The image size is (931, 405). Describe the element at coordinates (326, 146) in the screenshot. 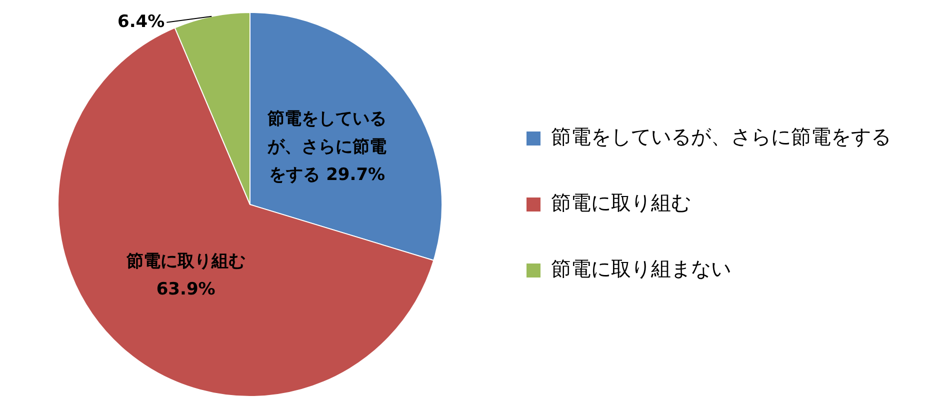

I see `data-label: 節電をしているが、さらに節電をする 29.7%` at that location.